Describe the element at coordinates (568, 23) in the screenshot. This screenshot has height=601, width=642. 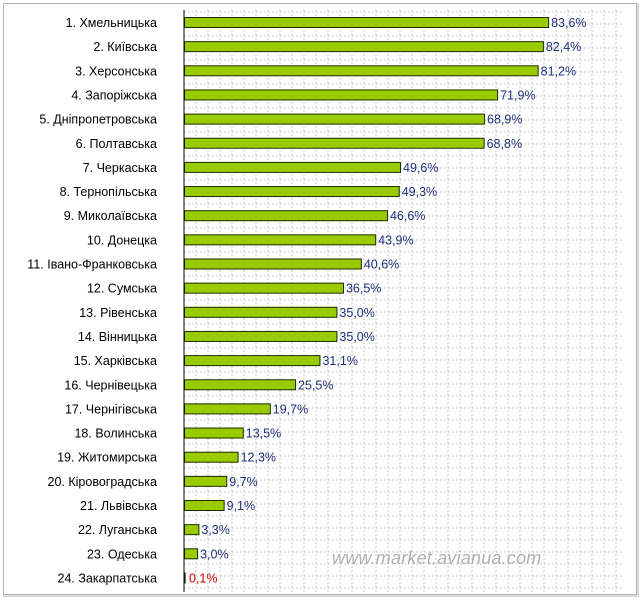
I see `value-label: 83,6%` at that location.